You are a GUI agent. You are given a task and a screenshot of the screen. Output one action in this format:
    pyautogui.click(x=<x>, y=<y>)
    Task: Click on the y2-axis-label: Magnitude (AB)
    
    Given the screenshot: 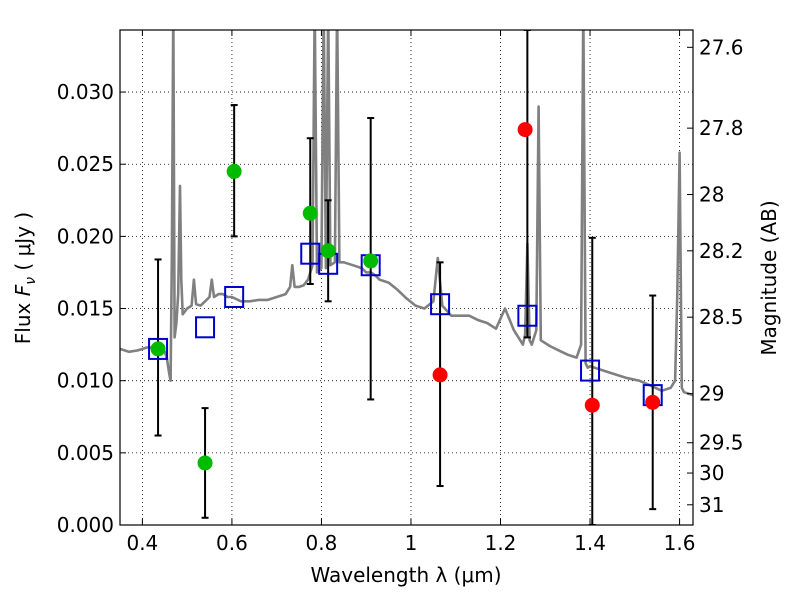 What is the action you would take?
    pyautogui.click(x=769, y=277)
    